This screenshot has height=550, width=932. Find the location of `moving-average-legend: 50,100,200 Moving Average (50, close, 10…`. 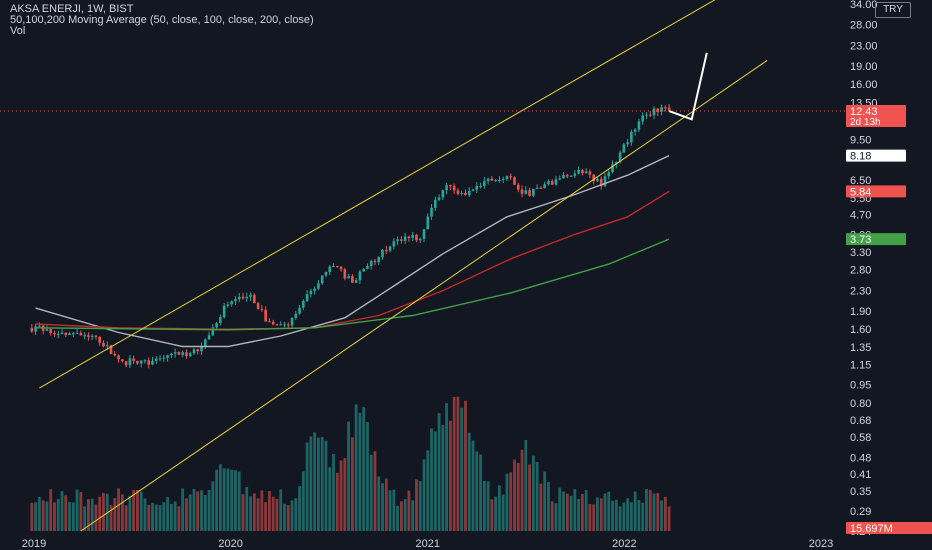

moving-average-legend: 50,100,200 Moving Average (50, close, 10… is located at coordinates (162, 20).